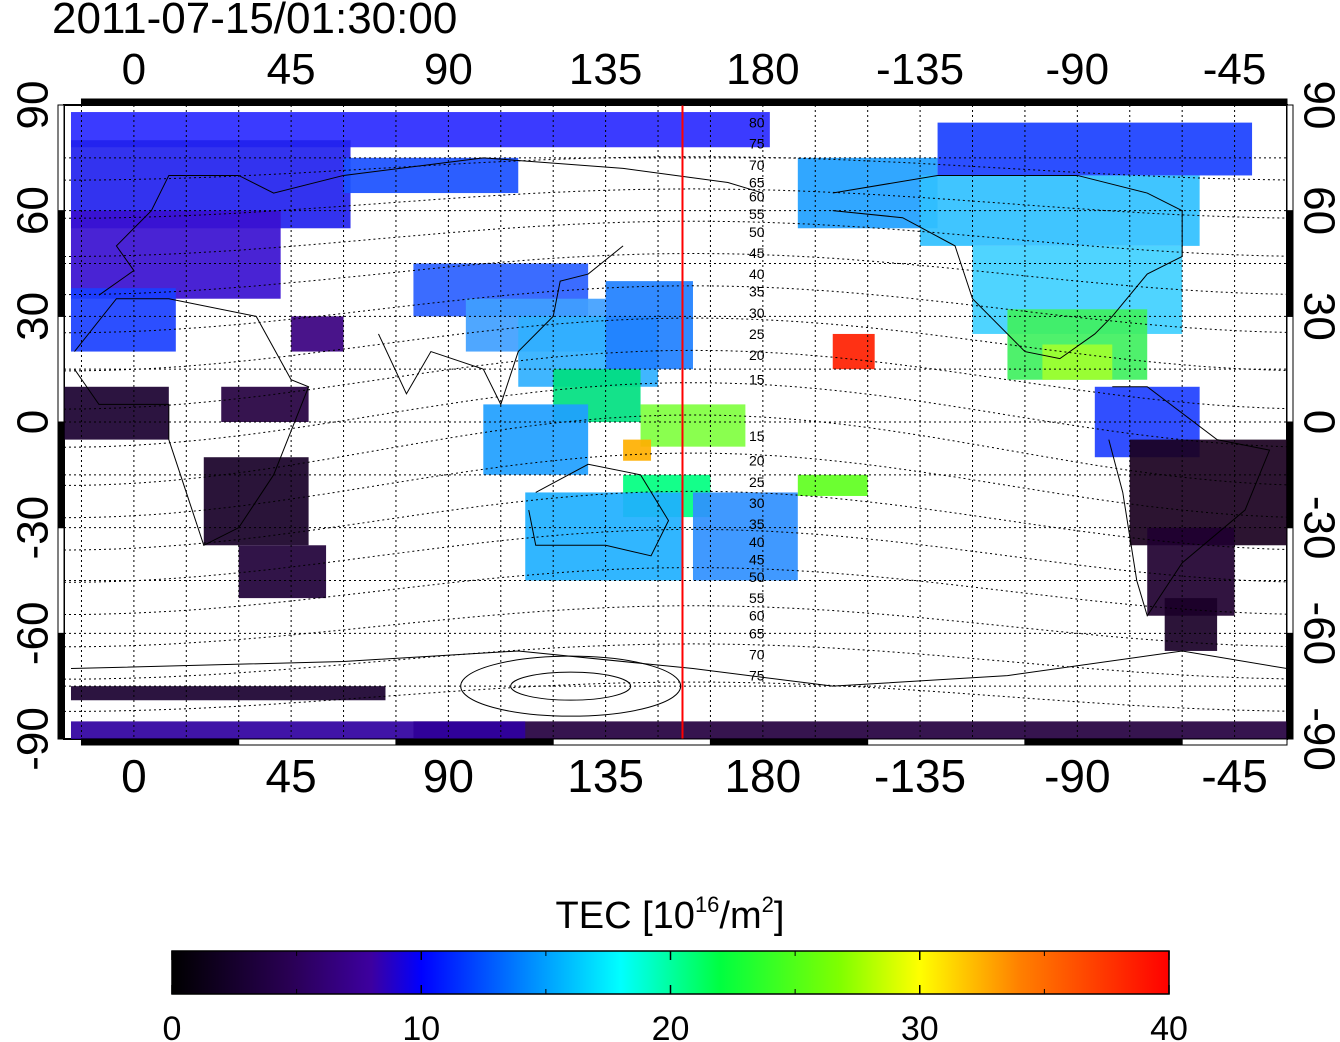 This screenshot has height=1042, width=1340. I want to click on top-lon-label: -90, so click(1078, 69).